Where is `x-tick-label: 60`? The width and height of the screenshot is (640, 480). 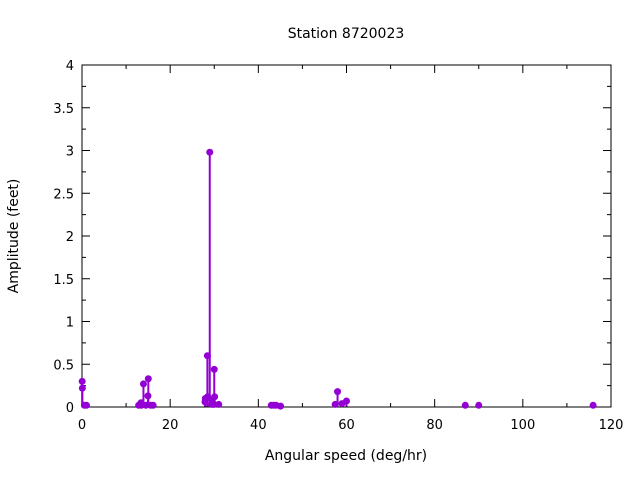
x-tick-label: 60 is located at coordinates (346, 425).